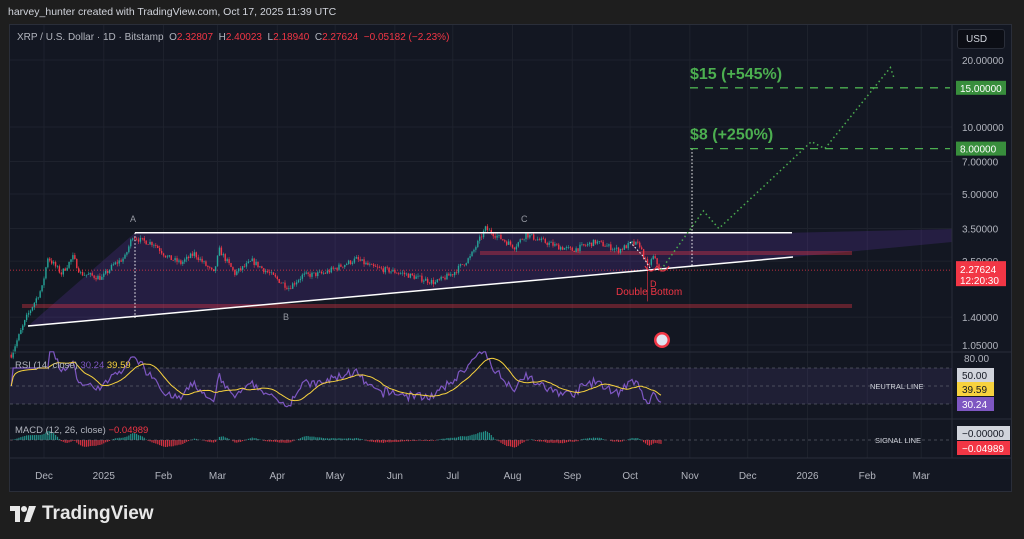 The image size is (1024, 539). What do you see at coordinates (318, 37) in the screenshot?
I see `close-label: C` at bounding box center [318, 37].